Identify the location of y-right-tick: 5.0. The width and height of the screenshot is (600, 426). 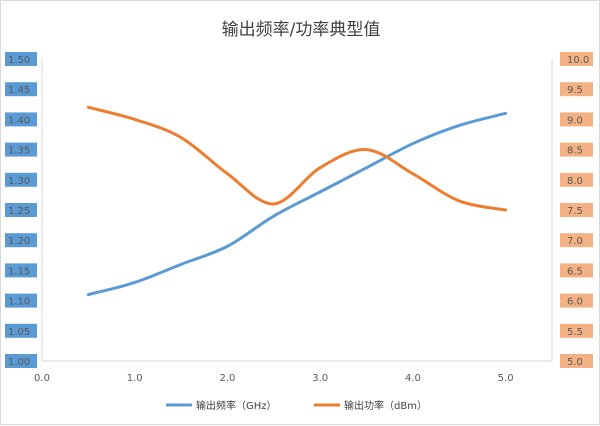
(576, 361).